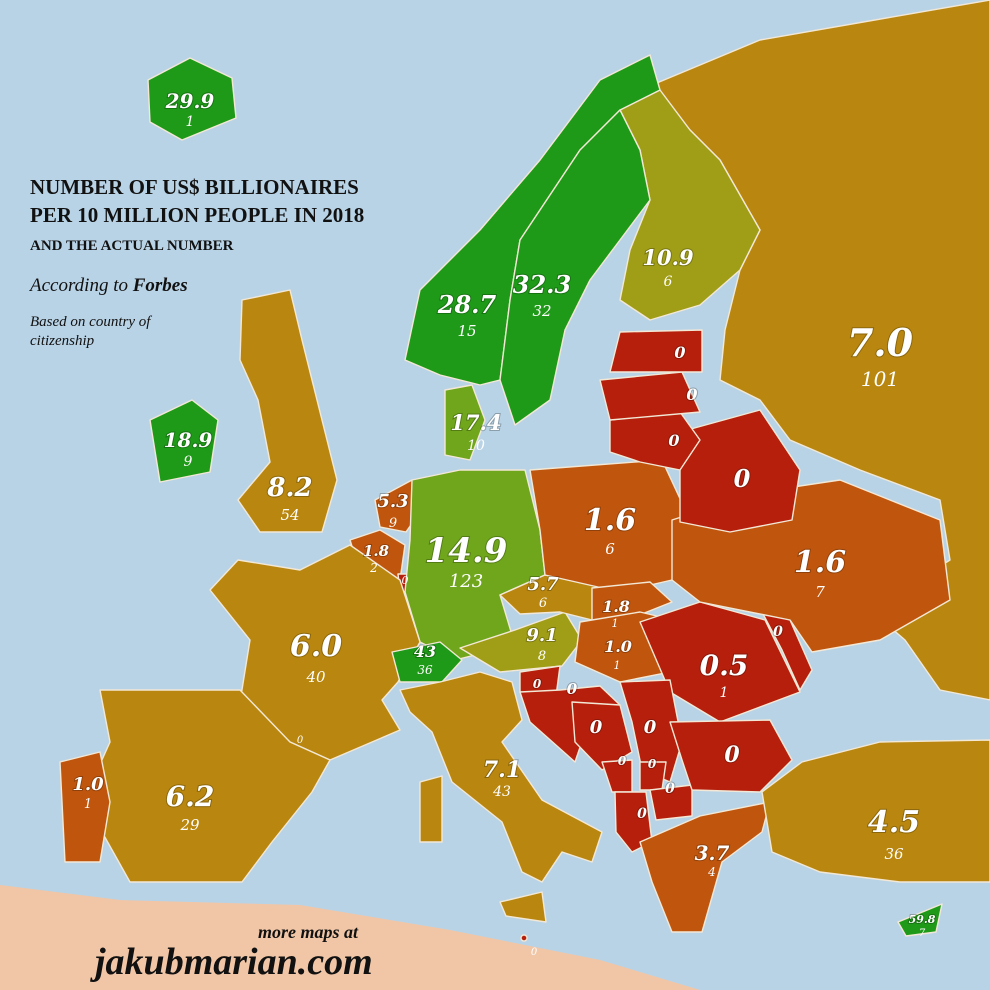 Image resolution: width=990 pixels, height=990 pixels. What do you see at coordinates (427, 662) in the screenshot?
I see `country-switzerland` at bounding box center [427, 662].